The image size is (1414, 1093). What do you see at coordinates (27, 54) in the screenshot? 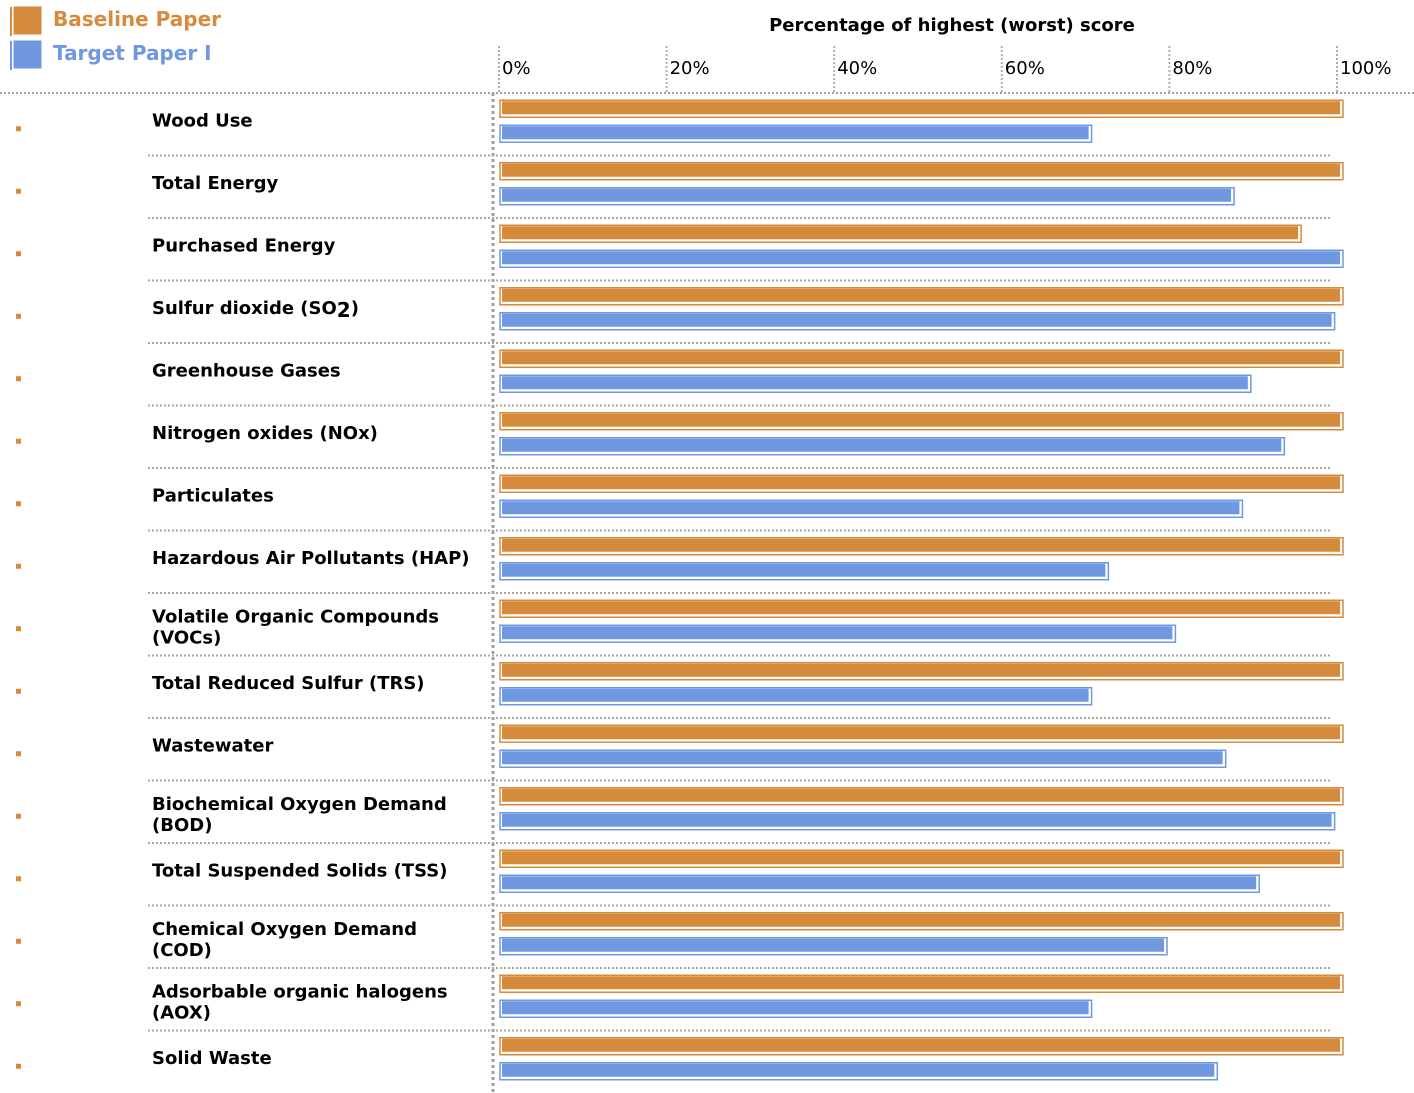
I see `legend-swatch-target` at bounding box center [27, 54].